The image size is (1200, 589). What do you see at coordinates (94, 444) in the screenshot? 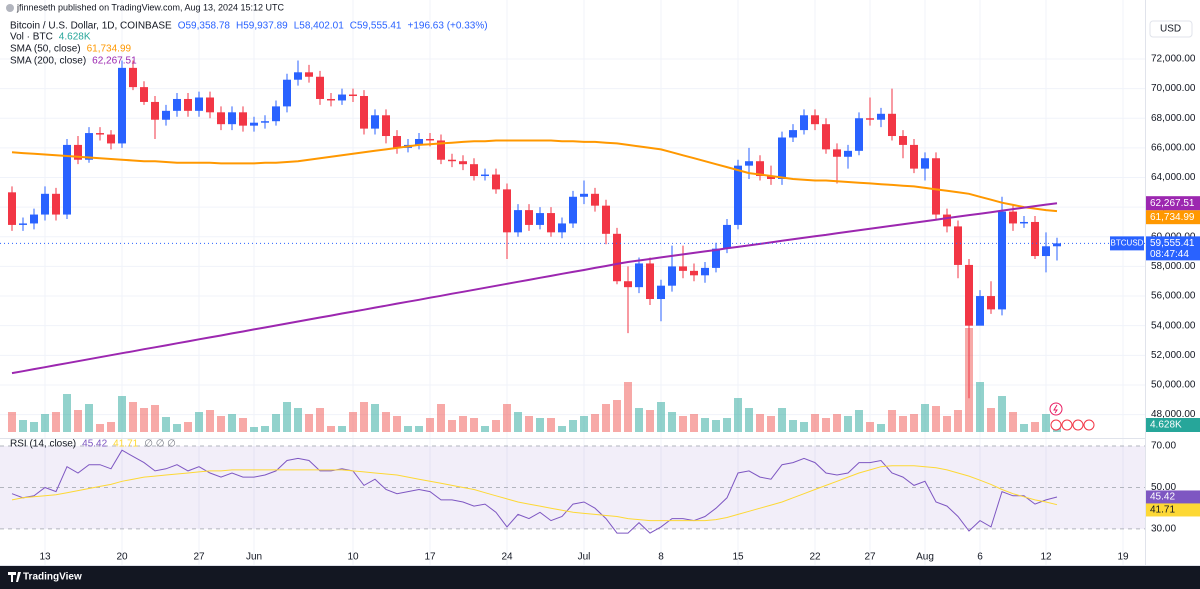
I see `rsi-legend-value: 45.42` at bounding box center [94, 444].